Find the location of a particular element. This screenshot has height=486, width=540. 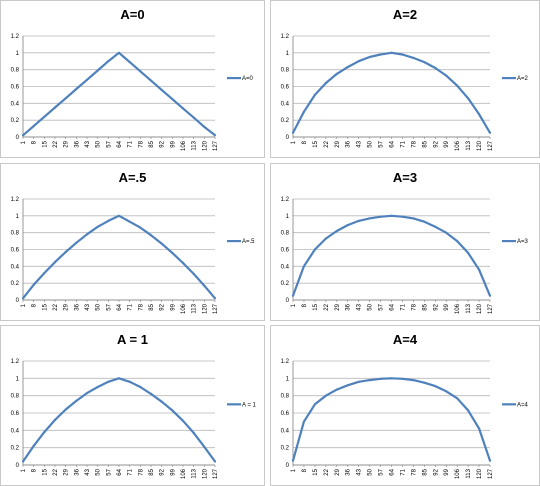

y-tick-label: 0.4 is located at coordinates (15, 104).